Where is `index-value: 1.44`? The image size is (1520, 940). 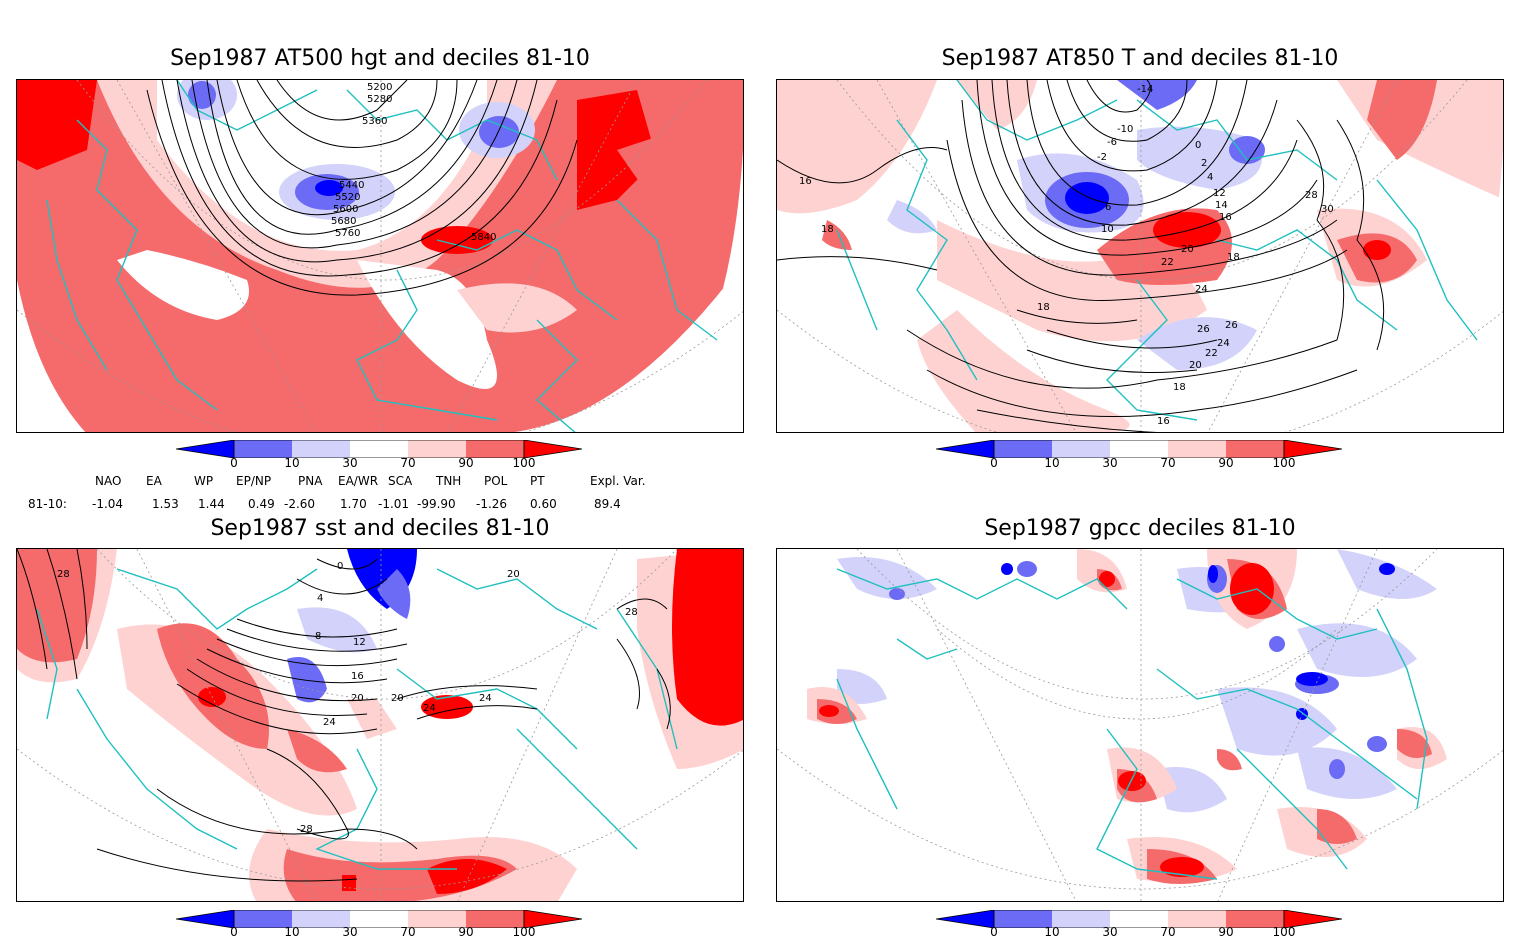 index-value: 1.44 is located at coordinates (211, 504).